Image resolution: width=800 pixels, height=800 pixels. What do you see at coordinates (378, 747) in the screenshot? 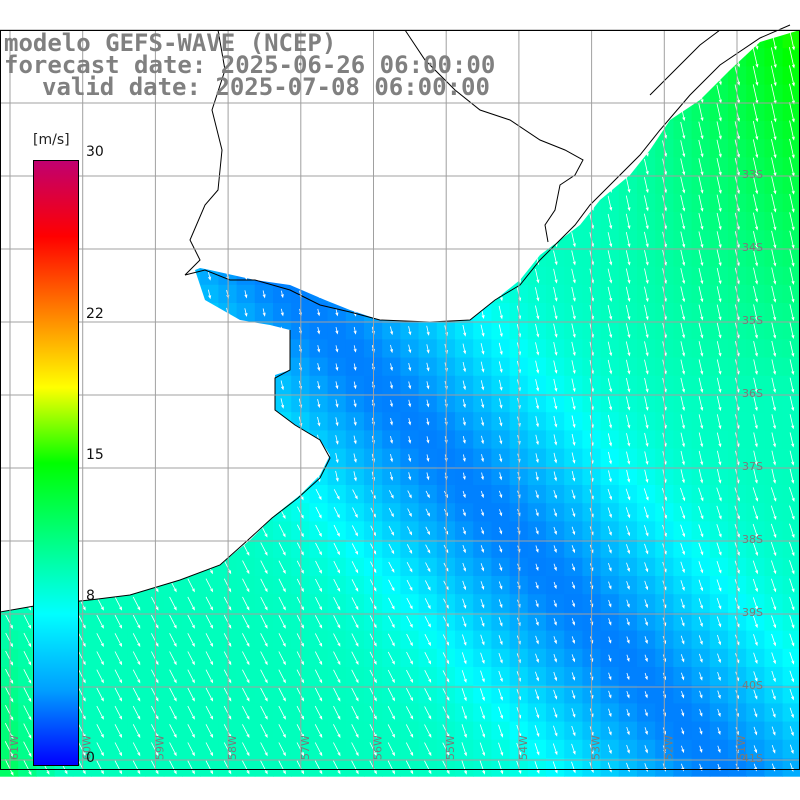
I see `longitude-labels: 61W60W59W58W57W56W55W54W53W52W51W50W` at bounding box center [378, 747].